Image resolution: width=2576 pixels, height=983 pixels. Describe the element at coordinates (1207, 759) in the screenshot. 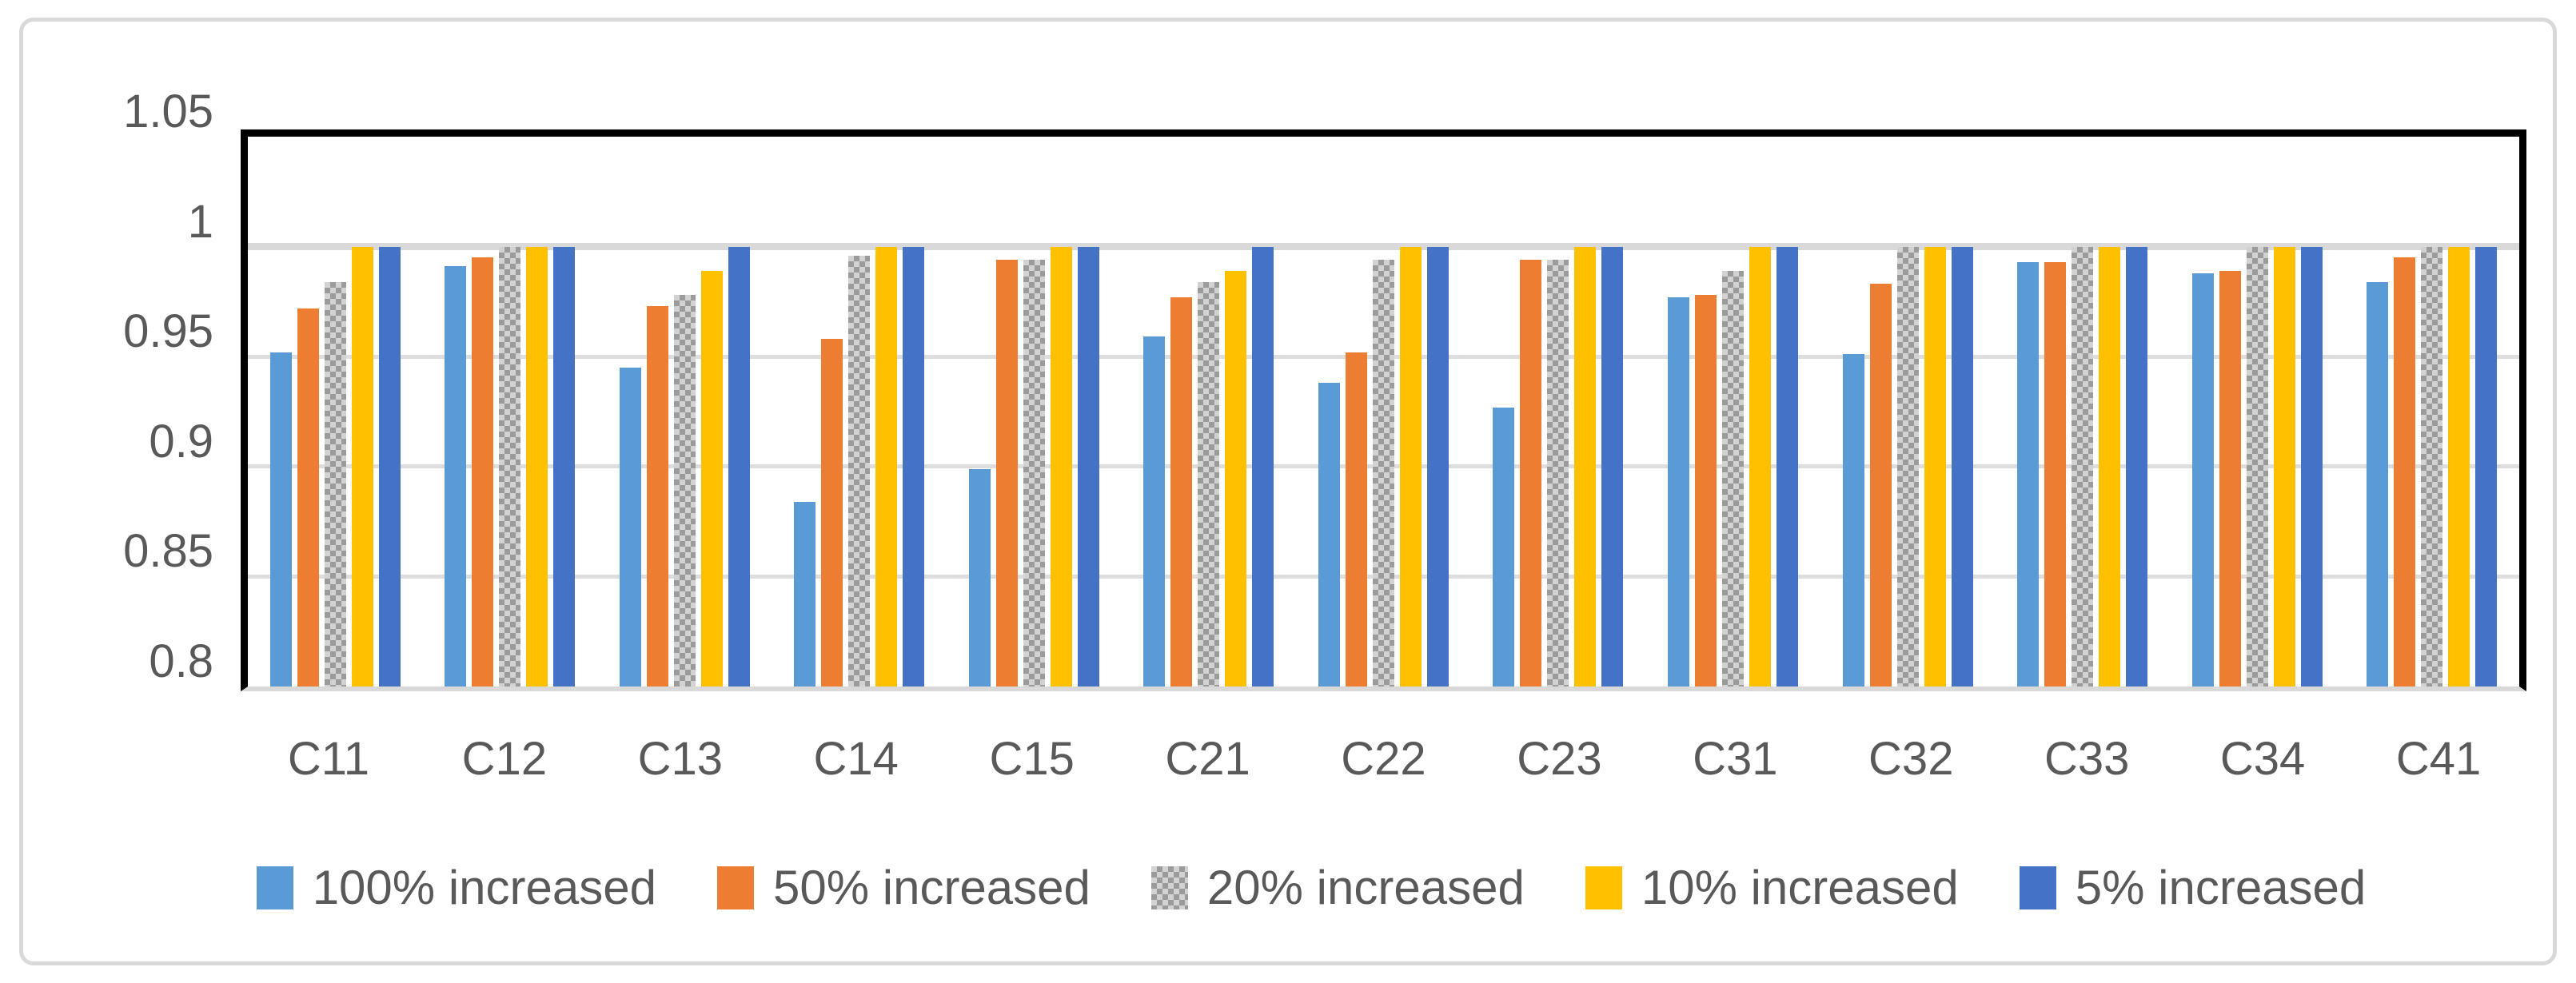

I see `x-tick-label-C21: C21` at that location.